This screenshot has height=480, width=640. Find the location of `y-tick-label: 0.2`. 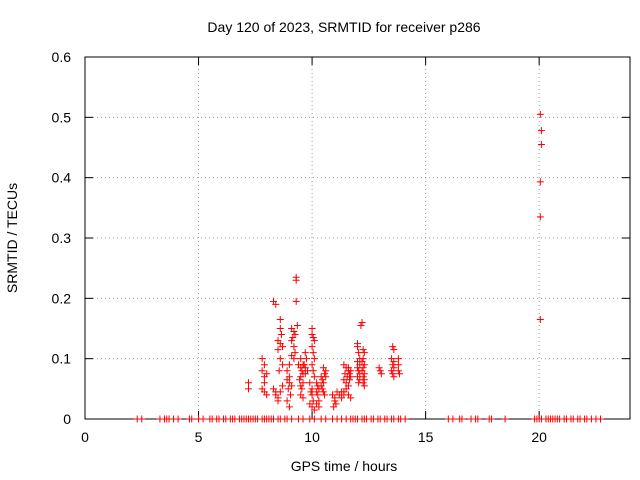

y-tick-label: 0.2 is located at coordinates (62, 298).